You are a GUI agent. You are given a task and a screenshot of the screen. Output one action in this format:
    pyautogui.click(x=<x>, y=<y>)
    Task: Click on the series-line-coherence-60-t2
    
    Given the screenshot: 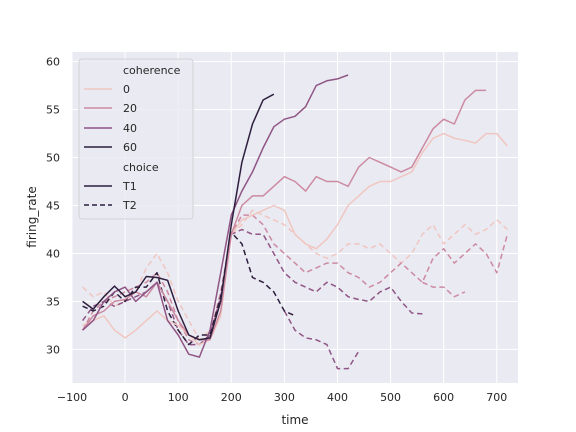 What is the action you would take?
    pyautogui.click(x=189, y=288)
    